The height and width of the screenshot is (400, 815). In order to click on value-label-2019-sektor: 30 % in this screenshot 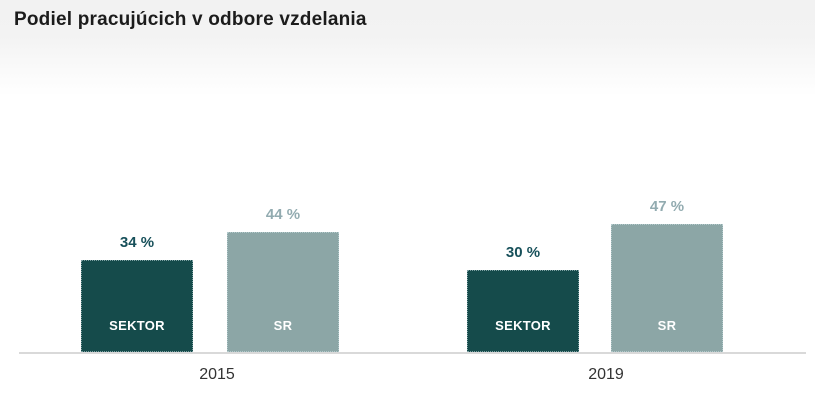, I will do `click(523, 252)`.